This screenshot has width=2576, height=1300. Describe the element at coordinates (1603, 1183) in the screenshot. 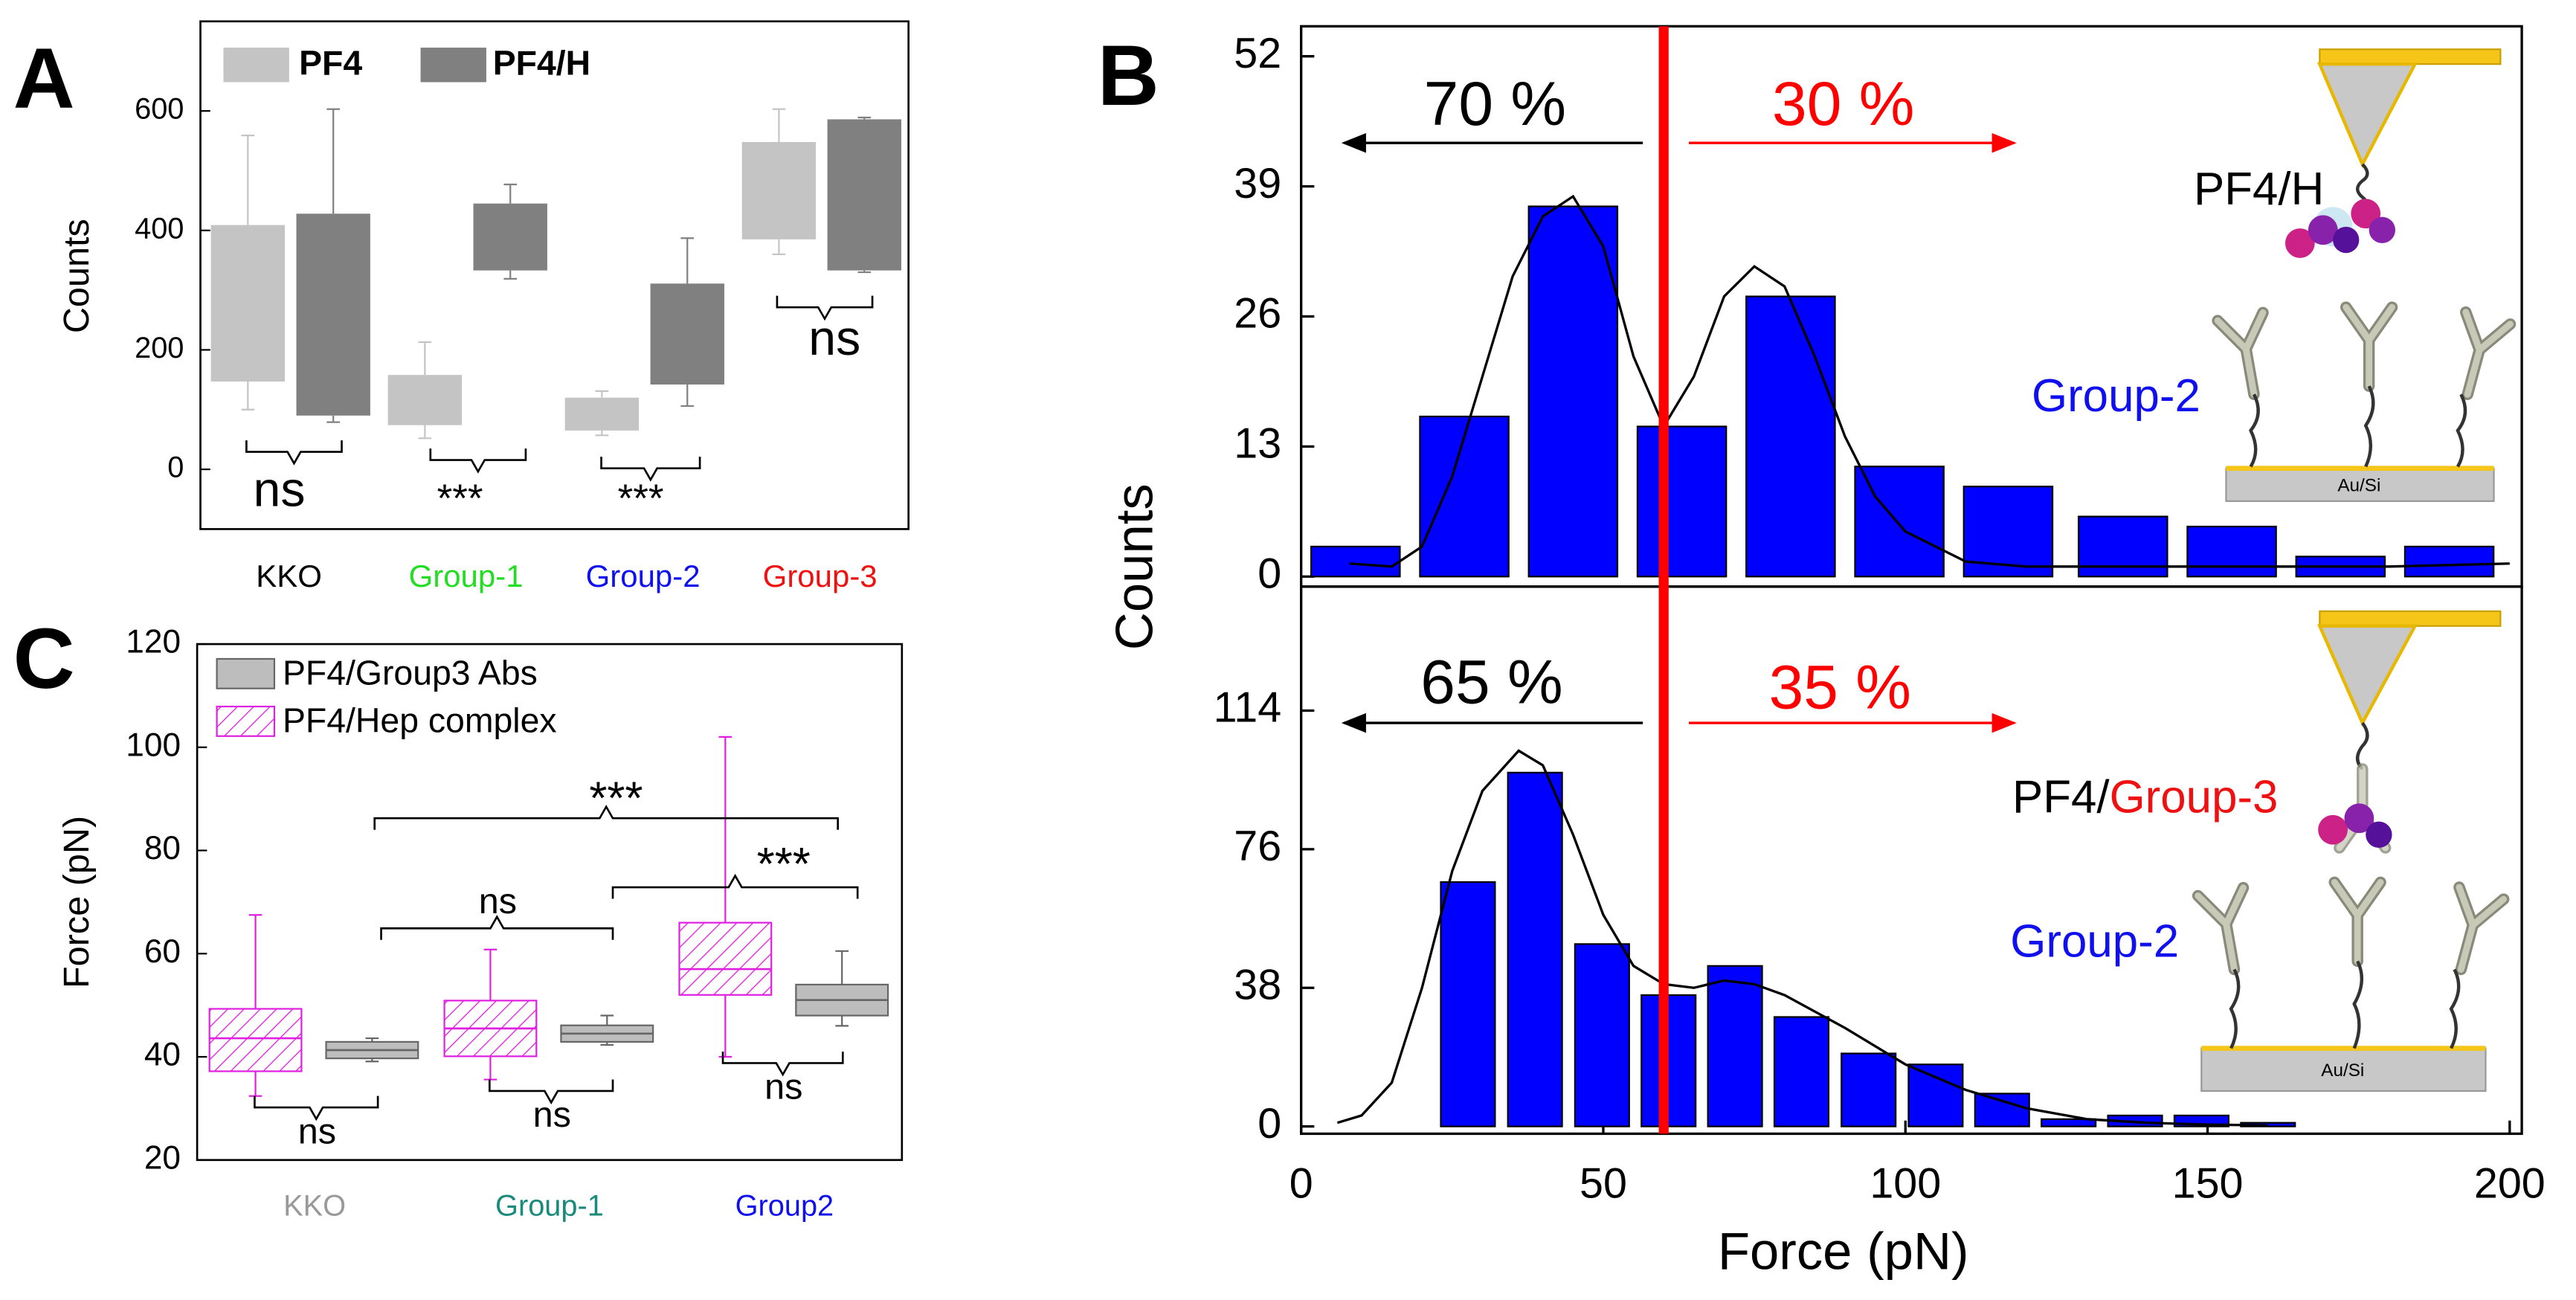

I see `x-tick-label: 50` at that location.